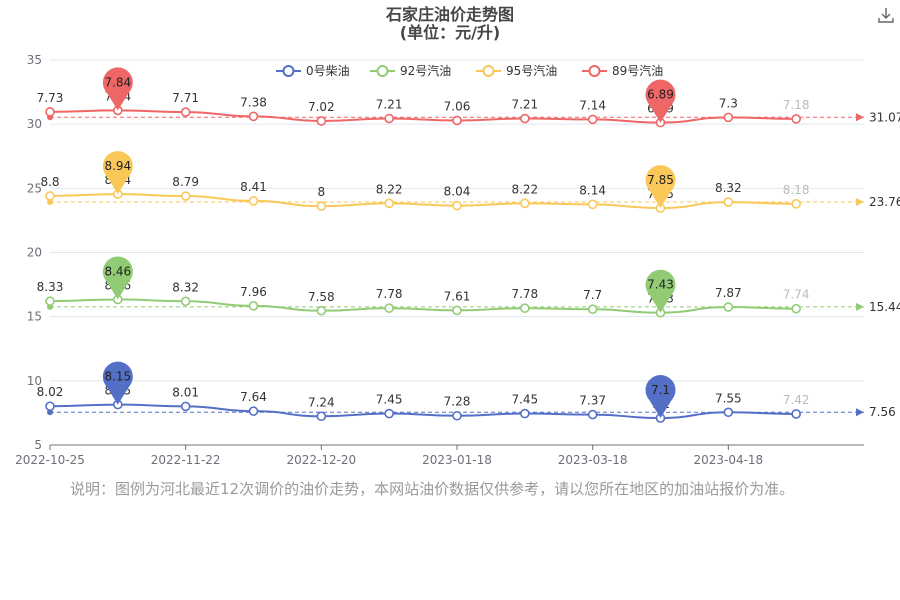 This screenshot has width=900, height=600. I want to click on min-marker-value: 7.85, so click(660, 180).